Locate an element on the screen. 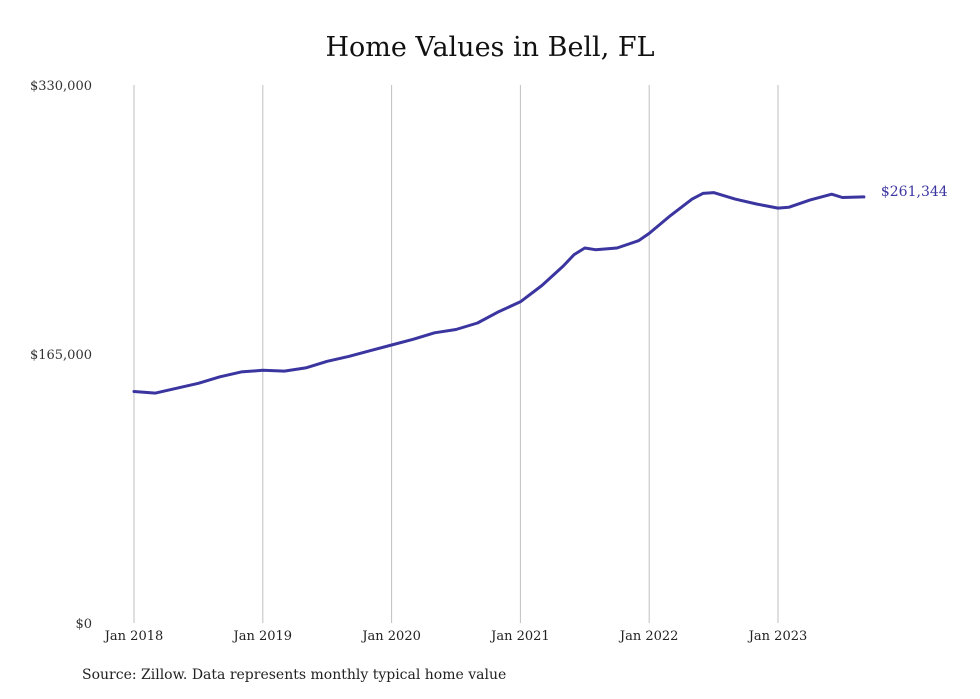  end-value-label: $261,344 is located at coordinates (914, 192).